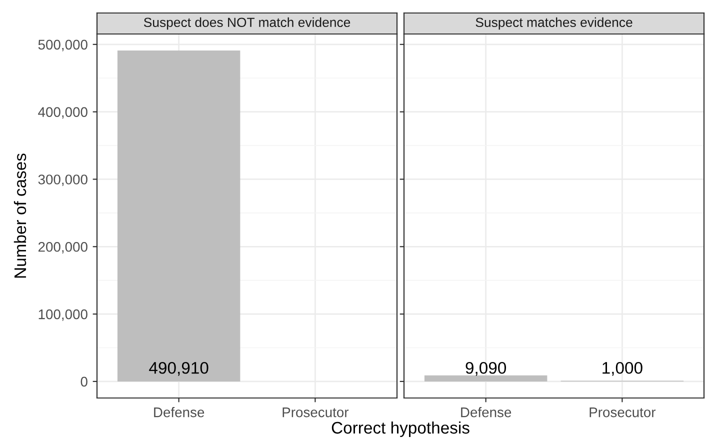 This screenshot has width=720, height=445. Describe the element at coordinates (63, 315) in the screenshot. I see `y-tick-label: 100,000` at that location.